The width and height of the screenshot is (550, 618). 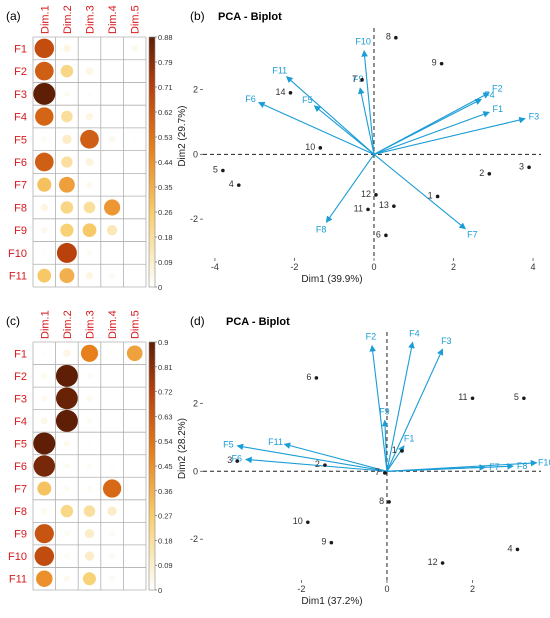 What do you see at coordinates (294, 267) in the screenshot?
I see `x-tick-label: -2` at bounding box center [294, 267].